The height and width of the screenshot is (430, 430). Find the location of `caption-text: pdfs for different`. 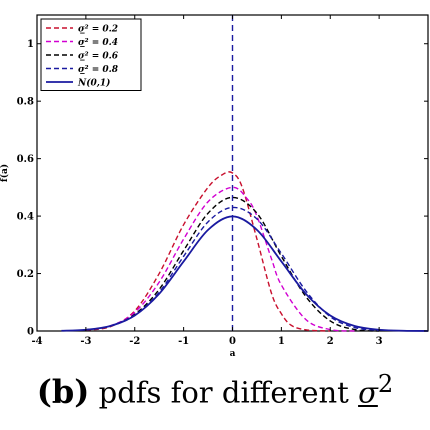

caption-text: pdfs for different is located at coordinates (223, 392).